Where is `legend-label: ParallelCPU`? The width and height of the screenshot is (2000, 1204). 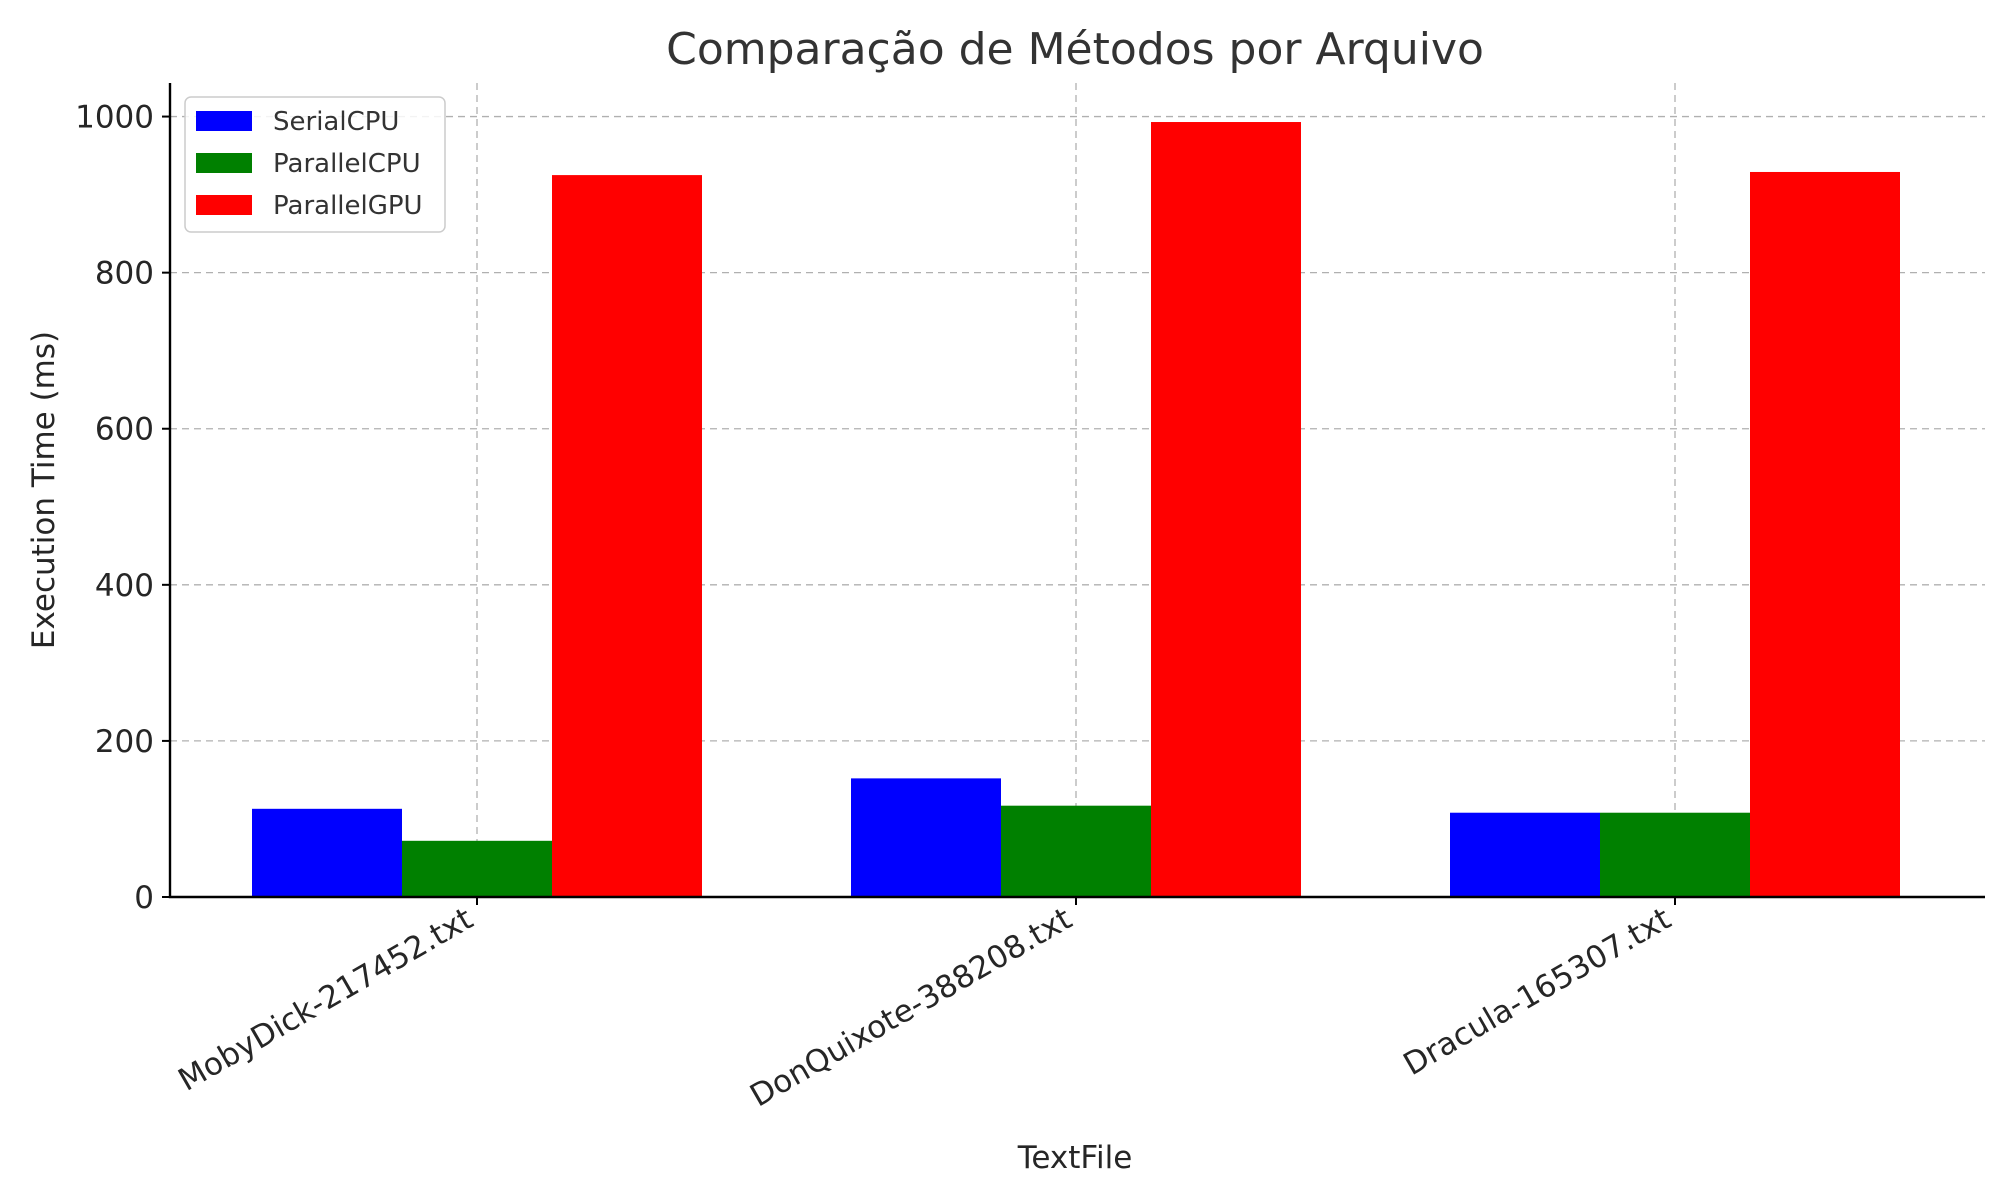
legend-label: ParallelCPU is located at coordinates (347, 164).